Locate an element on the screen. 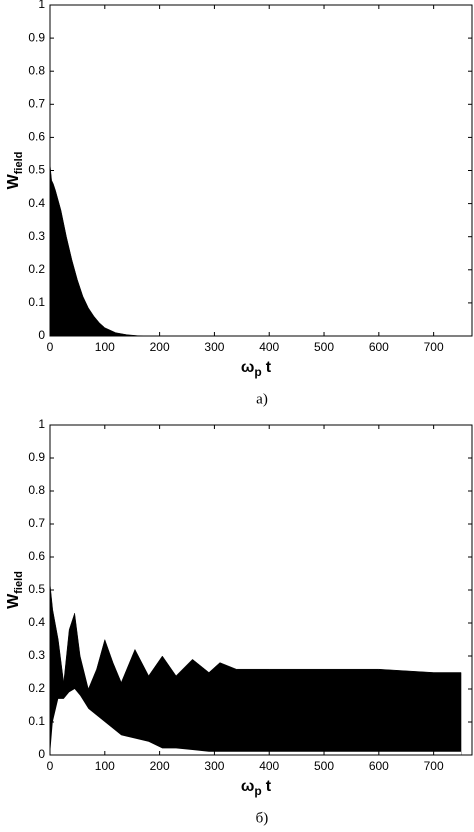 This screenshot has width=474, height=832. lower-envelope is located at coordinates (256, 722).